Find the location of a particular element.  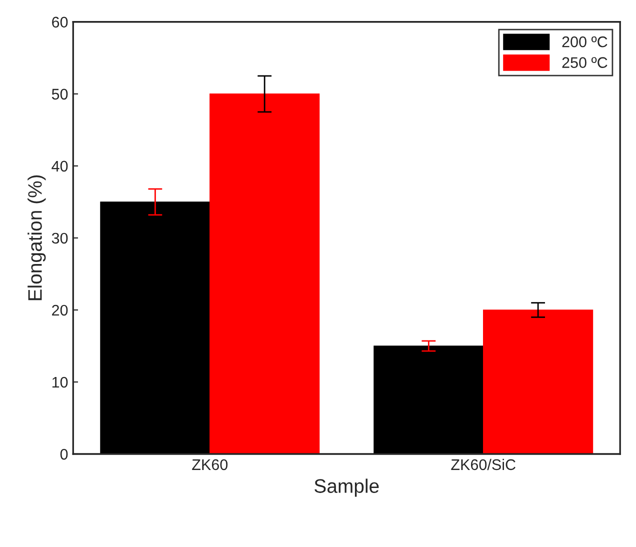

y-tick-label: 40 is located at coordinates (60, 166).